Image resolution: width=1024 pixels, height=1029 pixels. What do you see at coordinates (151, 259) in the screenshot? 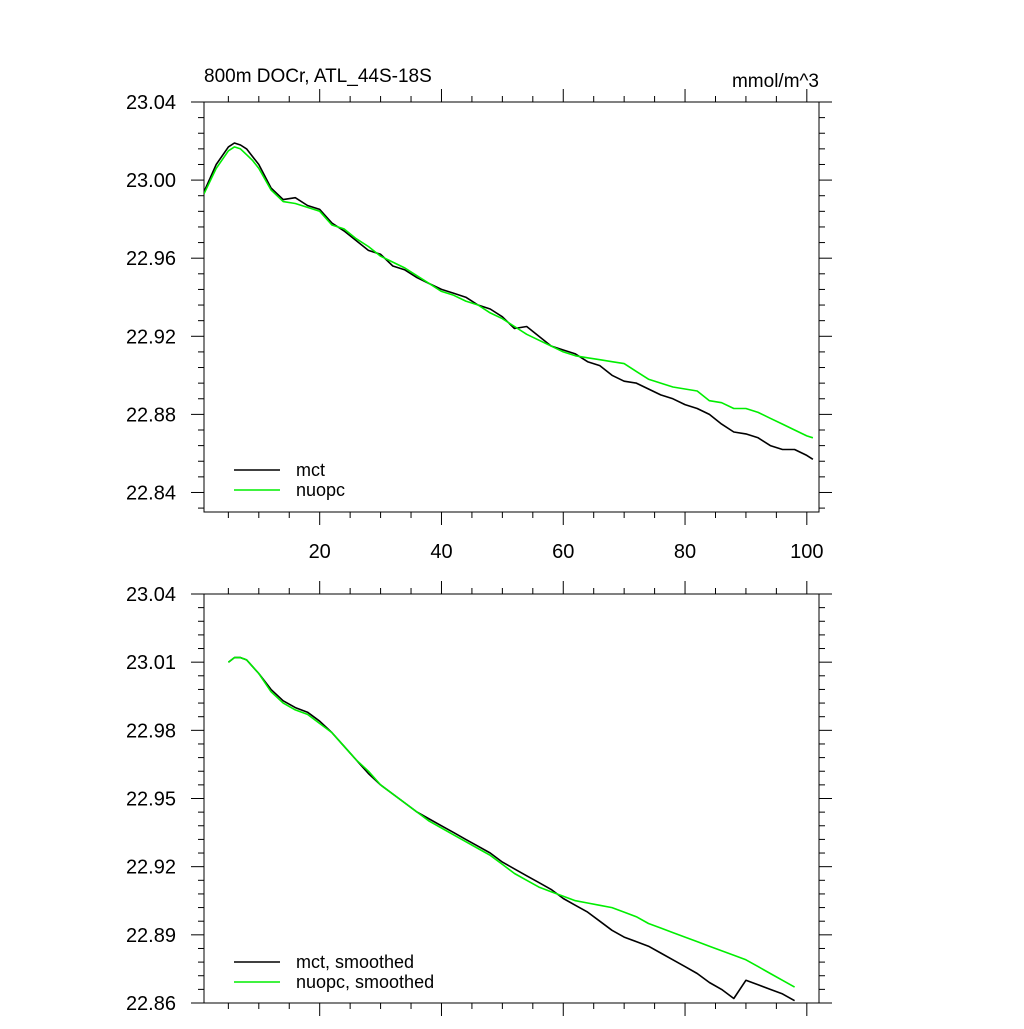
I see `y-tick-label: 22.96` at bounding box center [151, 259].